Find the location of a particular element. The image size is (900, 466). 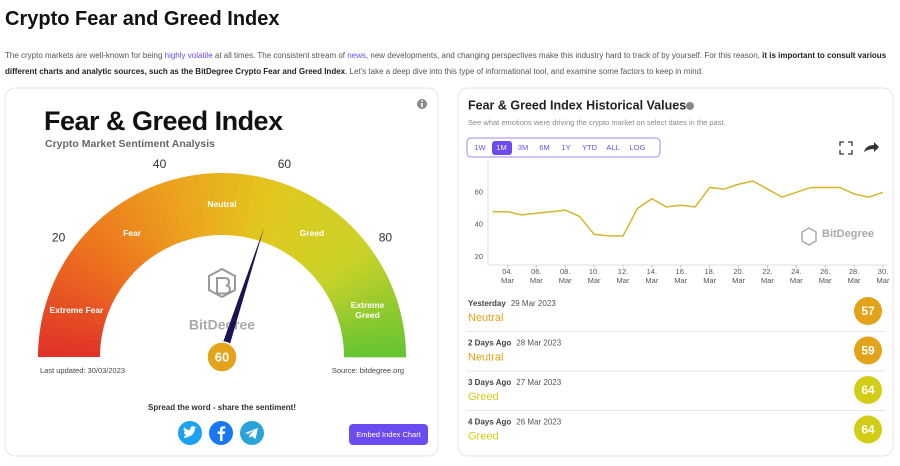

gauge-tick-label: 60 is located at coordinates (285, 164).